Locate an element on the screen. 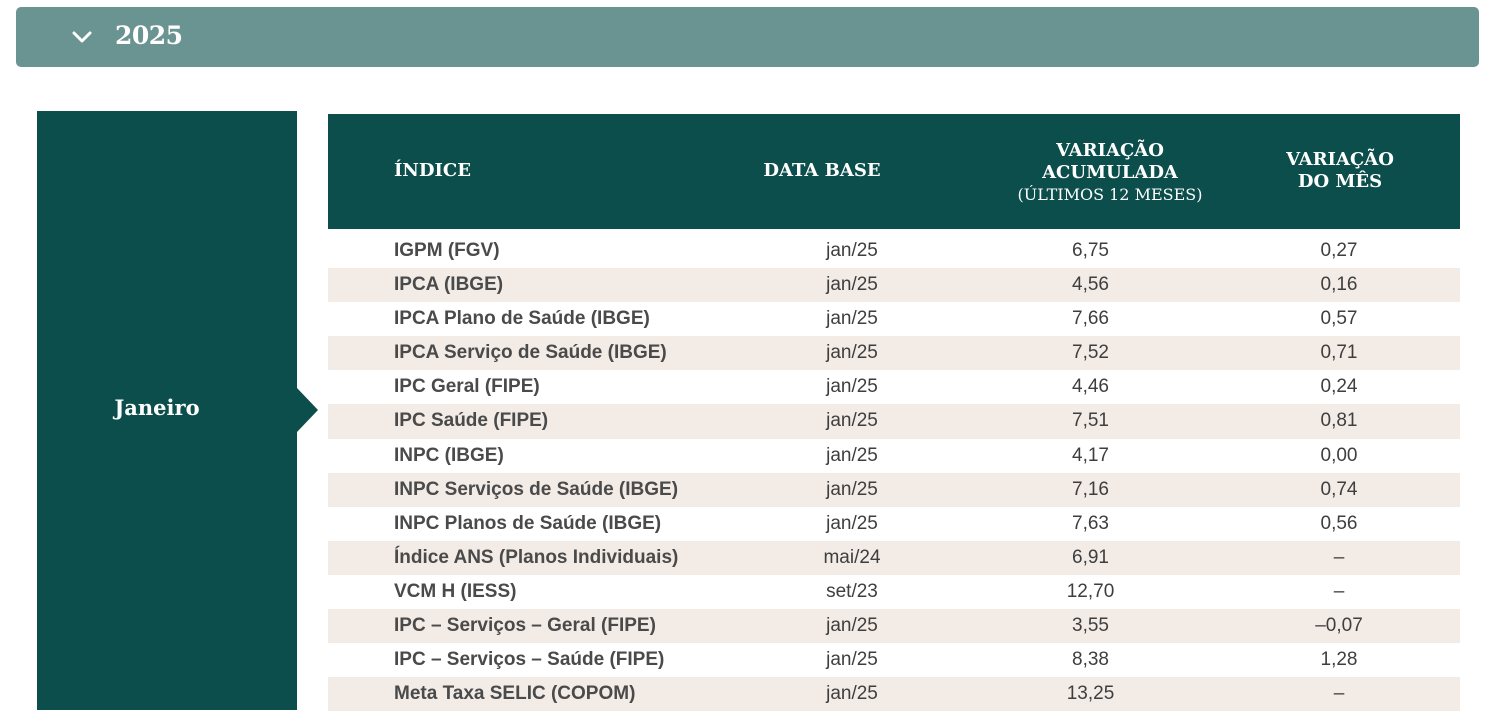  row-variacao-acumulada: 6,91 is located at coordinates (1090, 557).